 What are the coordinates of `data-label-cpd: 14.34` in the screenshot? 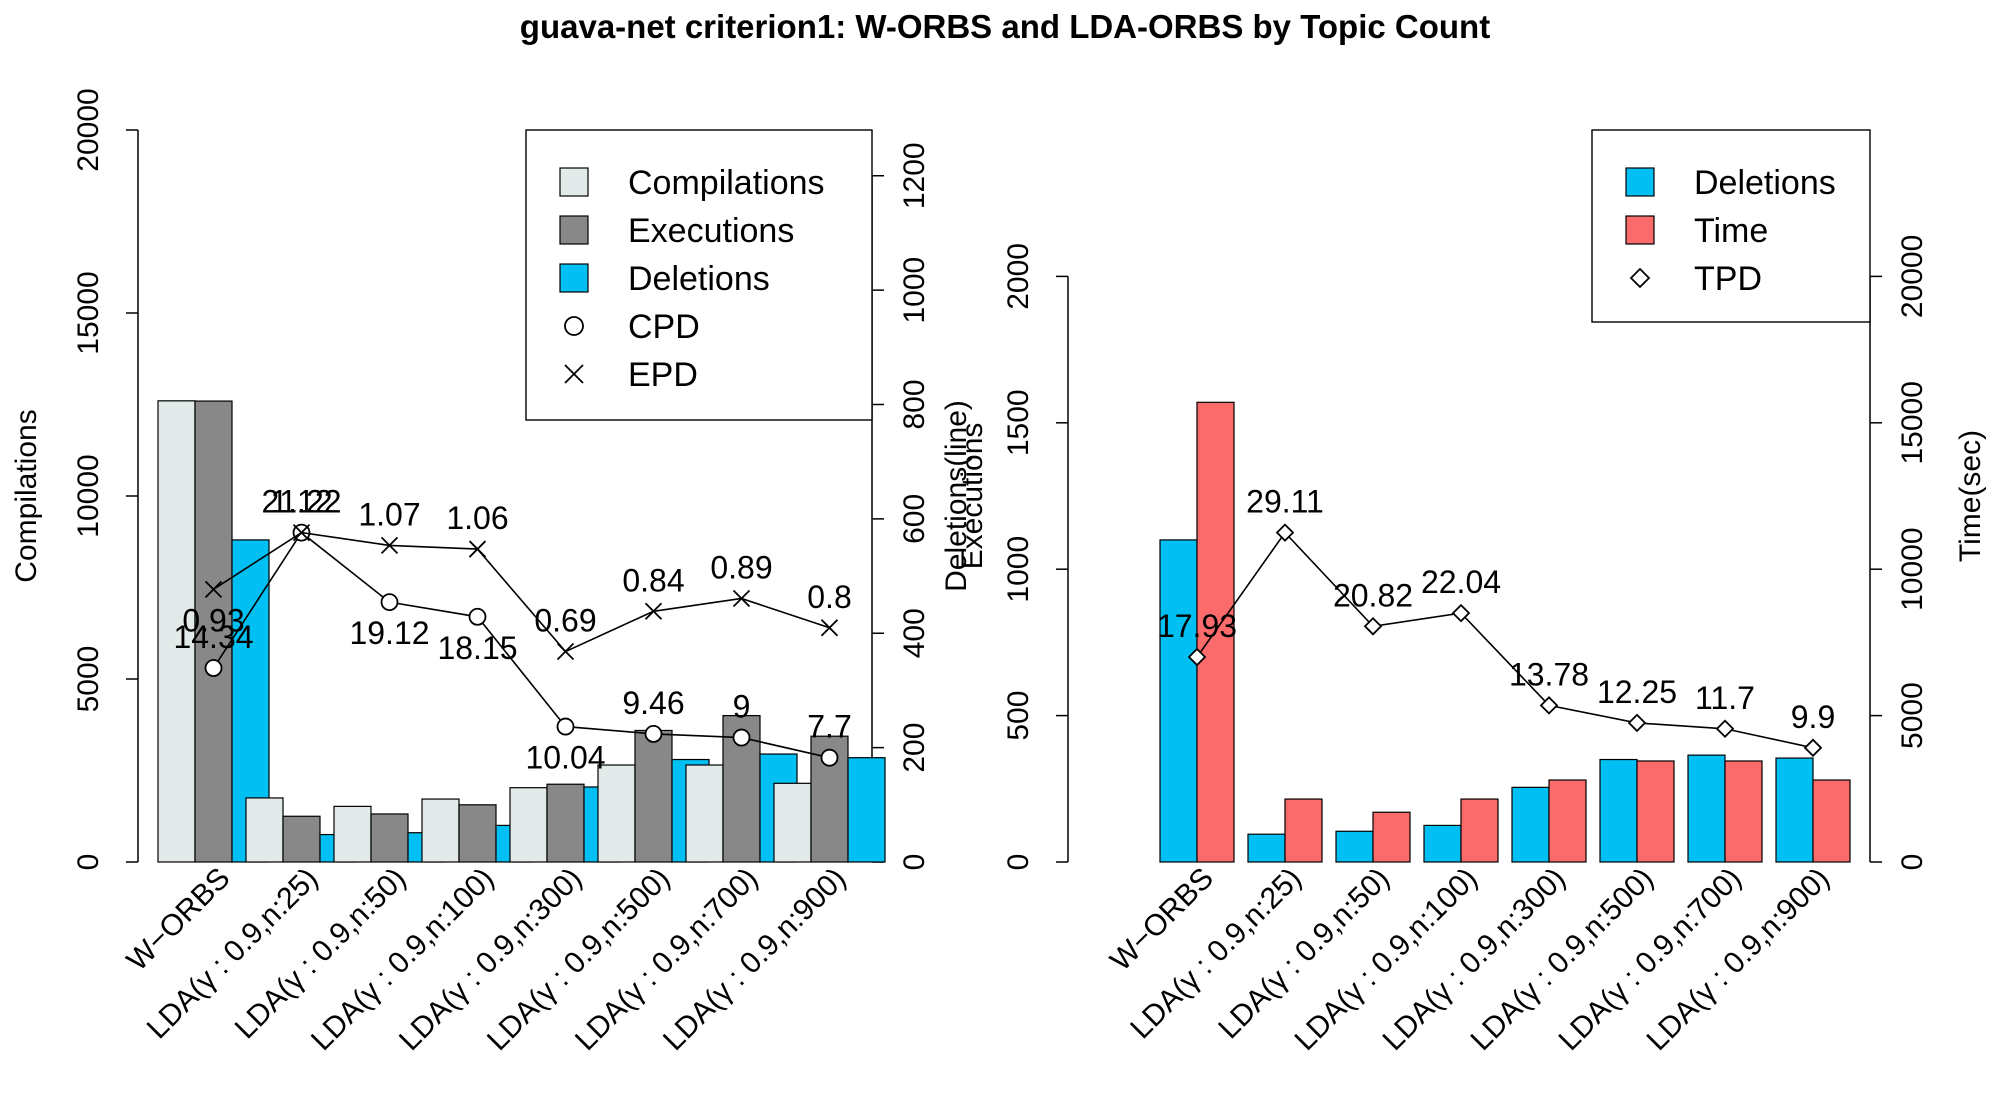 It's located at (213, 637).